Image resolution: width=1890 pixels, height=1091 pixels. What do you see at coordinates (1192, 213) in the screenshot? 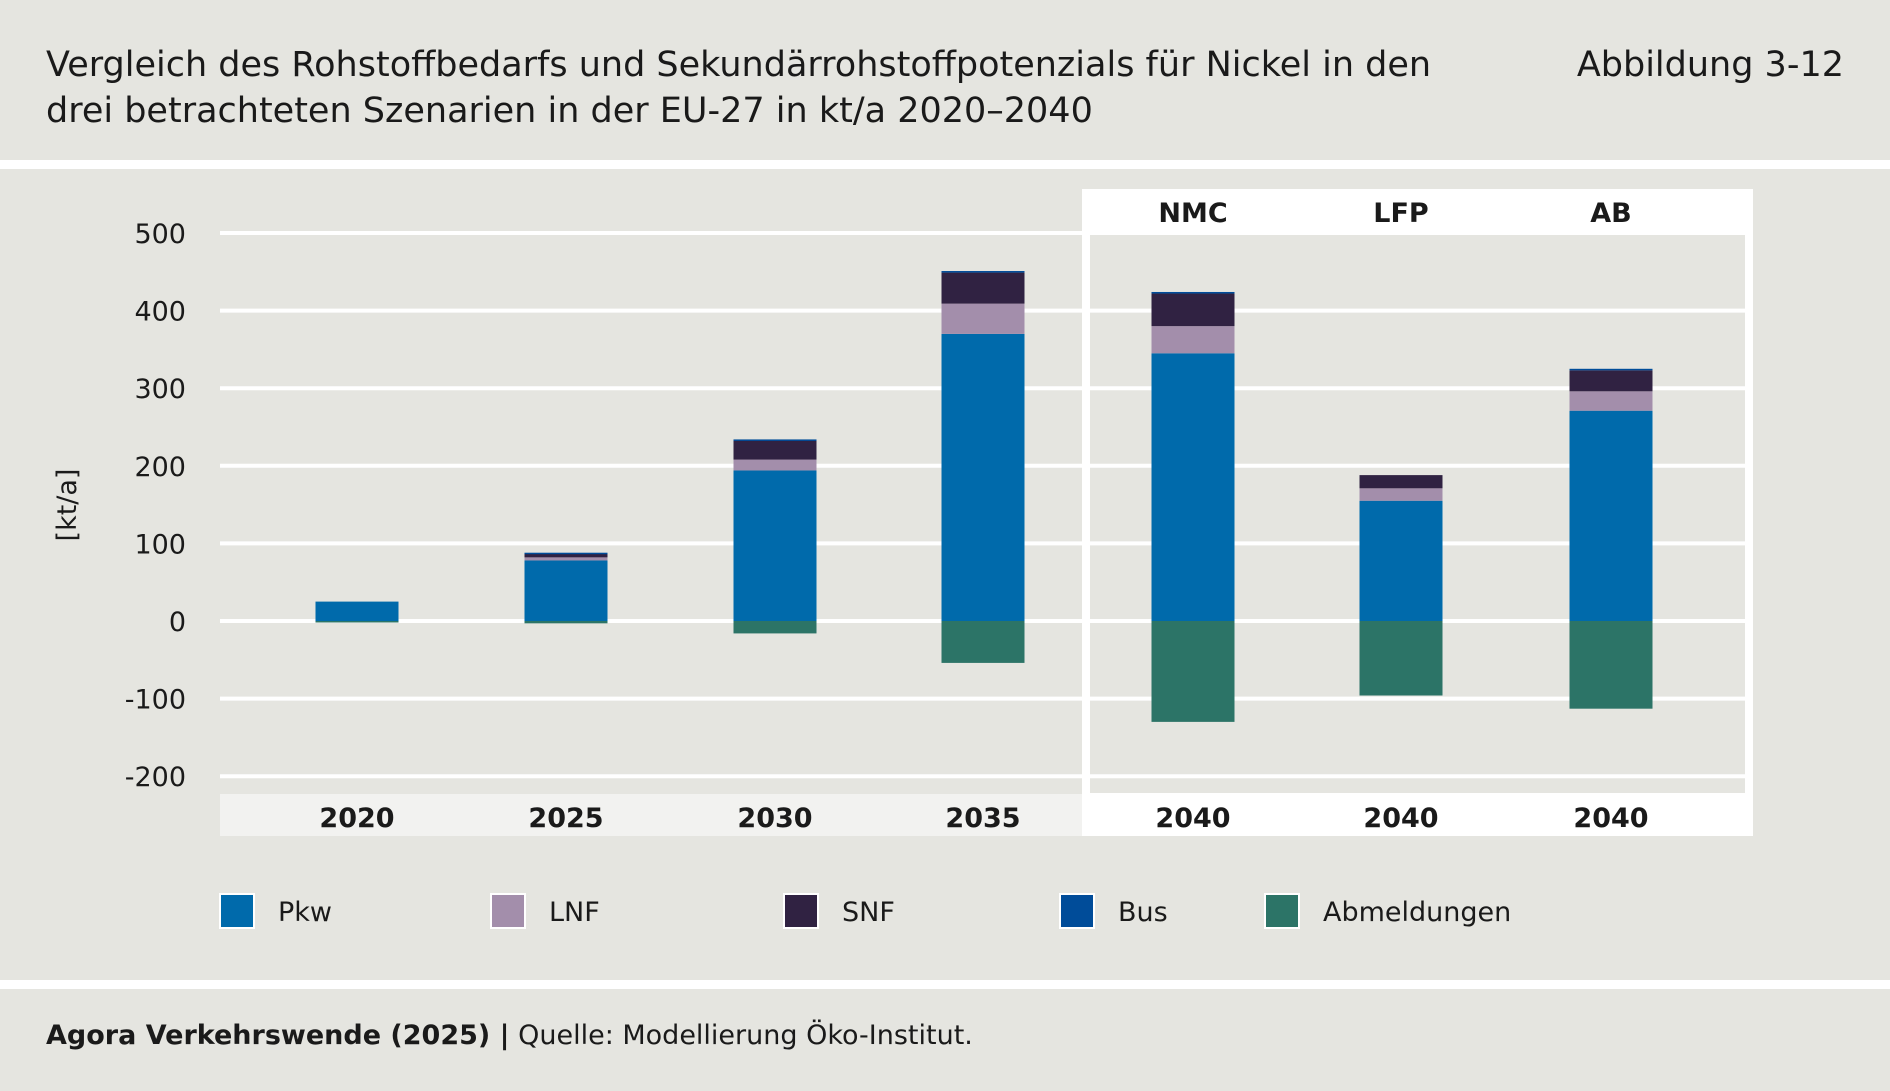
I see `scenario-label: NMC` at bounding box center [1192, 213].